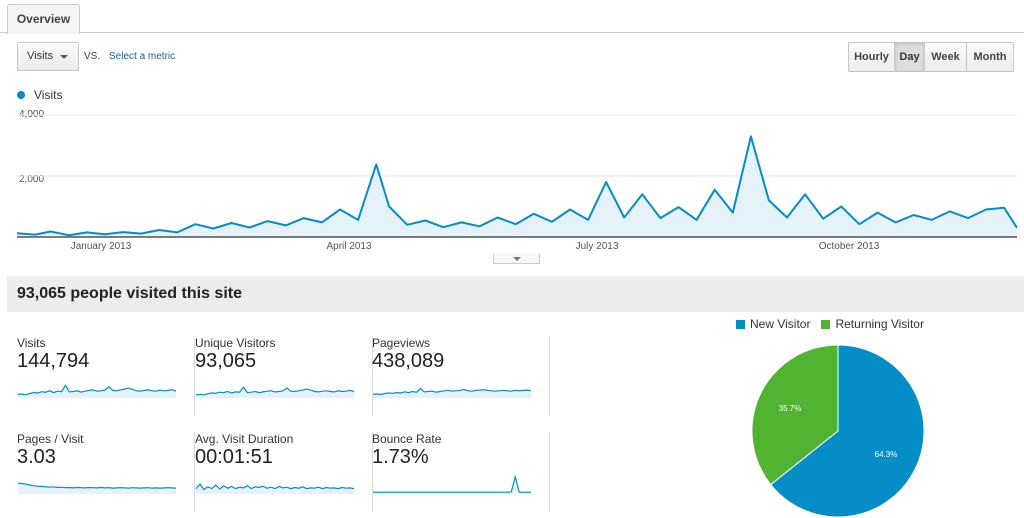  I want to click on day-button: Day, so click(909, 57).